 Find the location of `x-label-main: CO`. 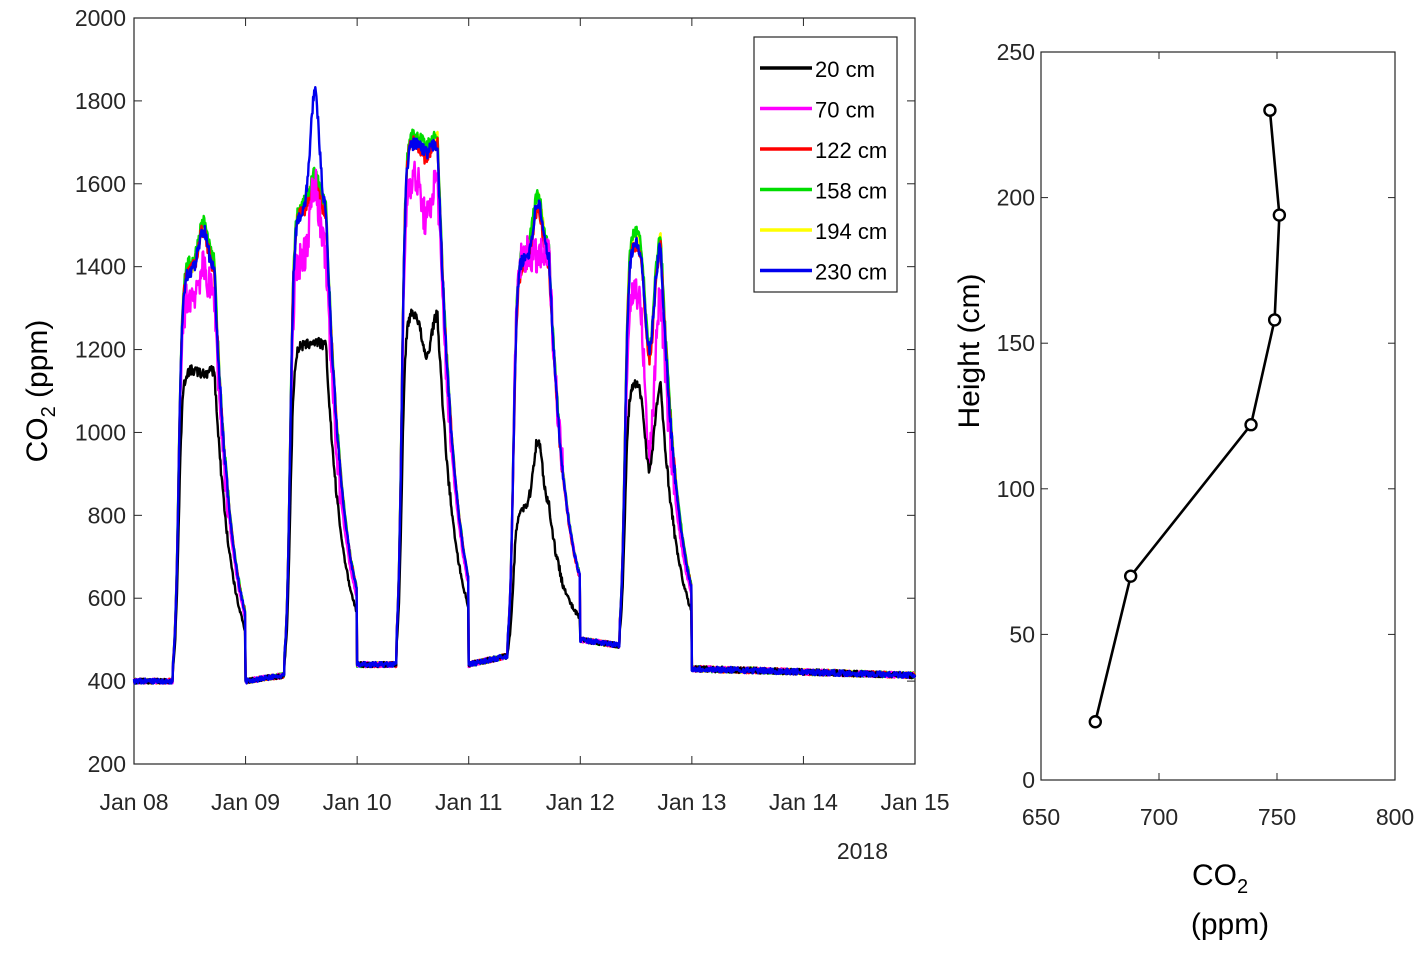

x-label-main: CO is located at coordinates (1214, 875).